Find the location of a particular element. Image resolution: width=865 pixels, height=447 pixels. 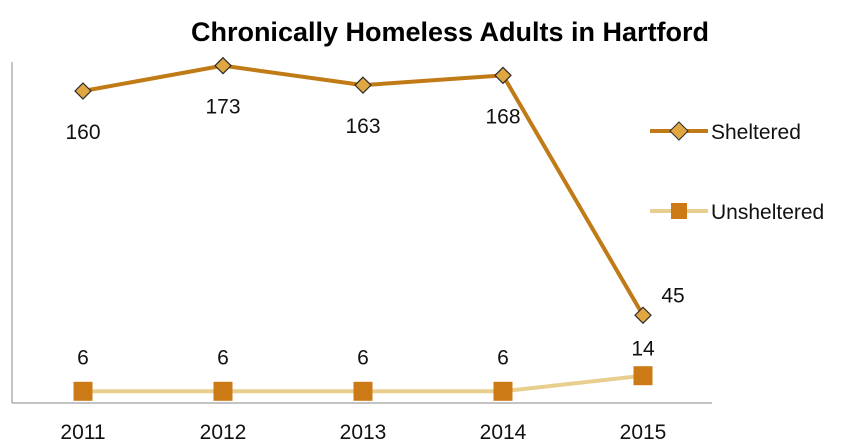

data-label-sheltered-2013: 163 is located at coordinates (362, 126).